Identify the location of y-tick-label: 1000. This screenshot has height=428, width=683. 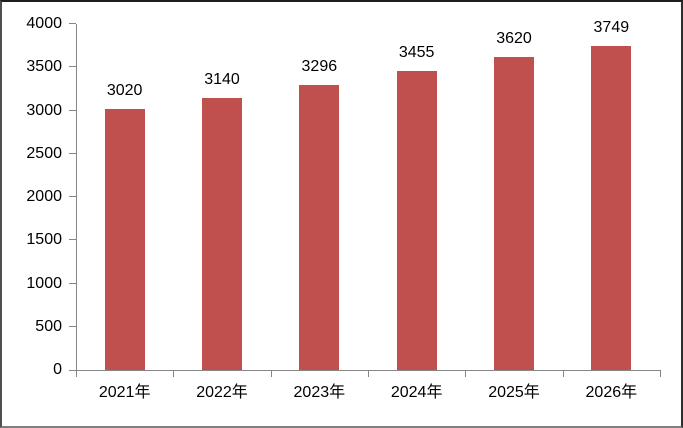
(44, 283).